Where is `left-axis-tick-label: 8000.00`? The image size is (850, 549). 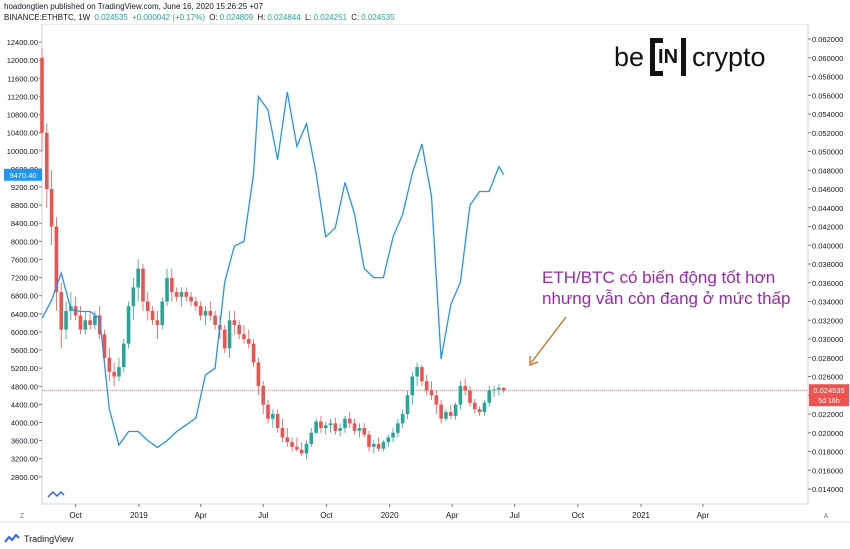
left-axis-tick-label: 8000.00 is located at coordinates (24, 241).